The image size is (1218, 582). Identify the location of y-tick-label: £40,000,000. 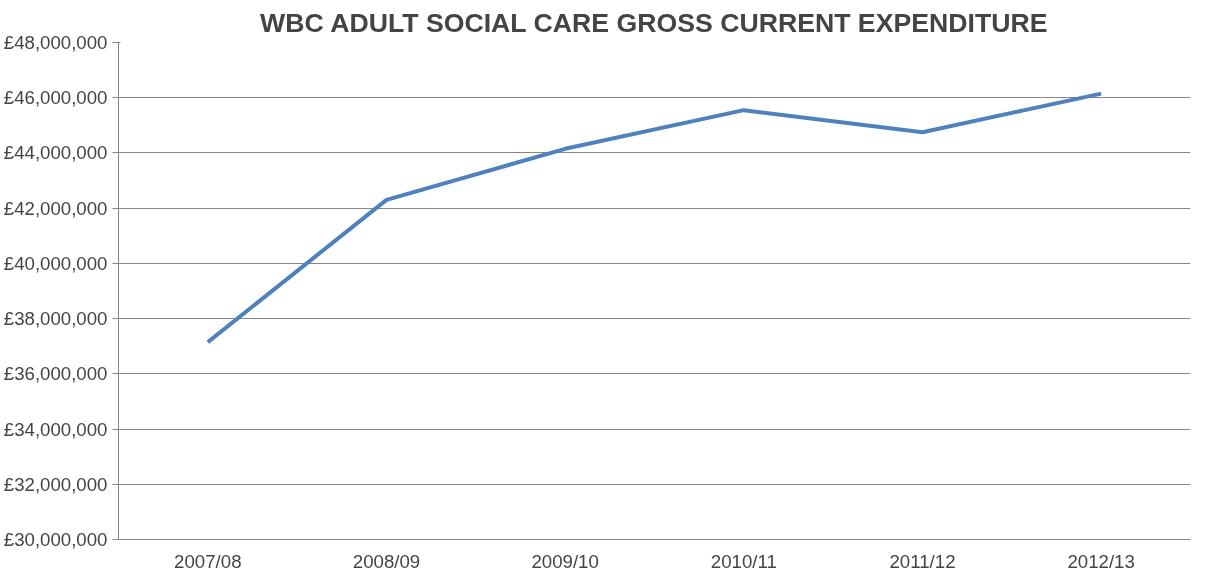
(55, 263).